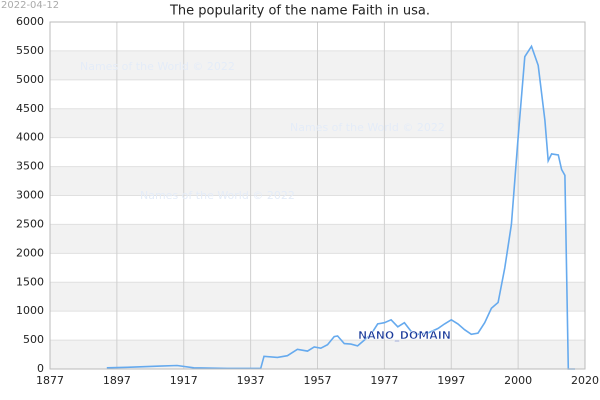  What do you see at coordinates (30, 195) in the screenshot?
I see `y-tick-label: 3000` at bounding box center [30, 195].